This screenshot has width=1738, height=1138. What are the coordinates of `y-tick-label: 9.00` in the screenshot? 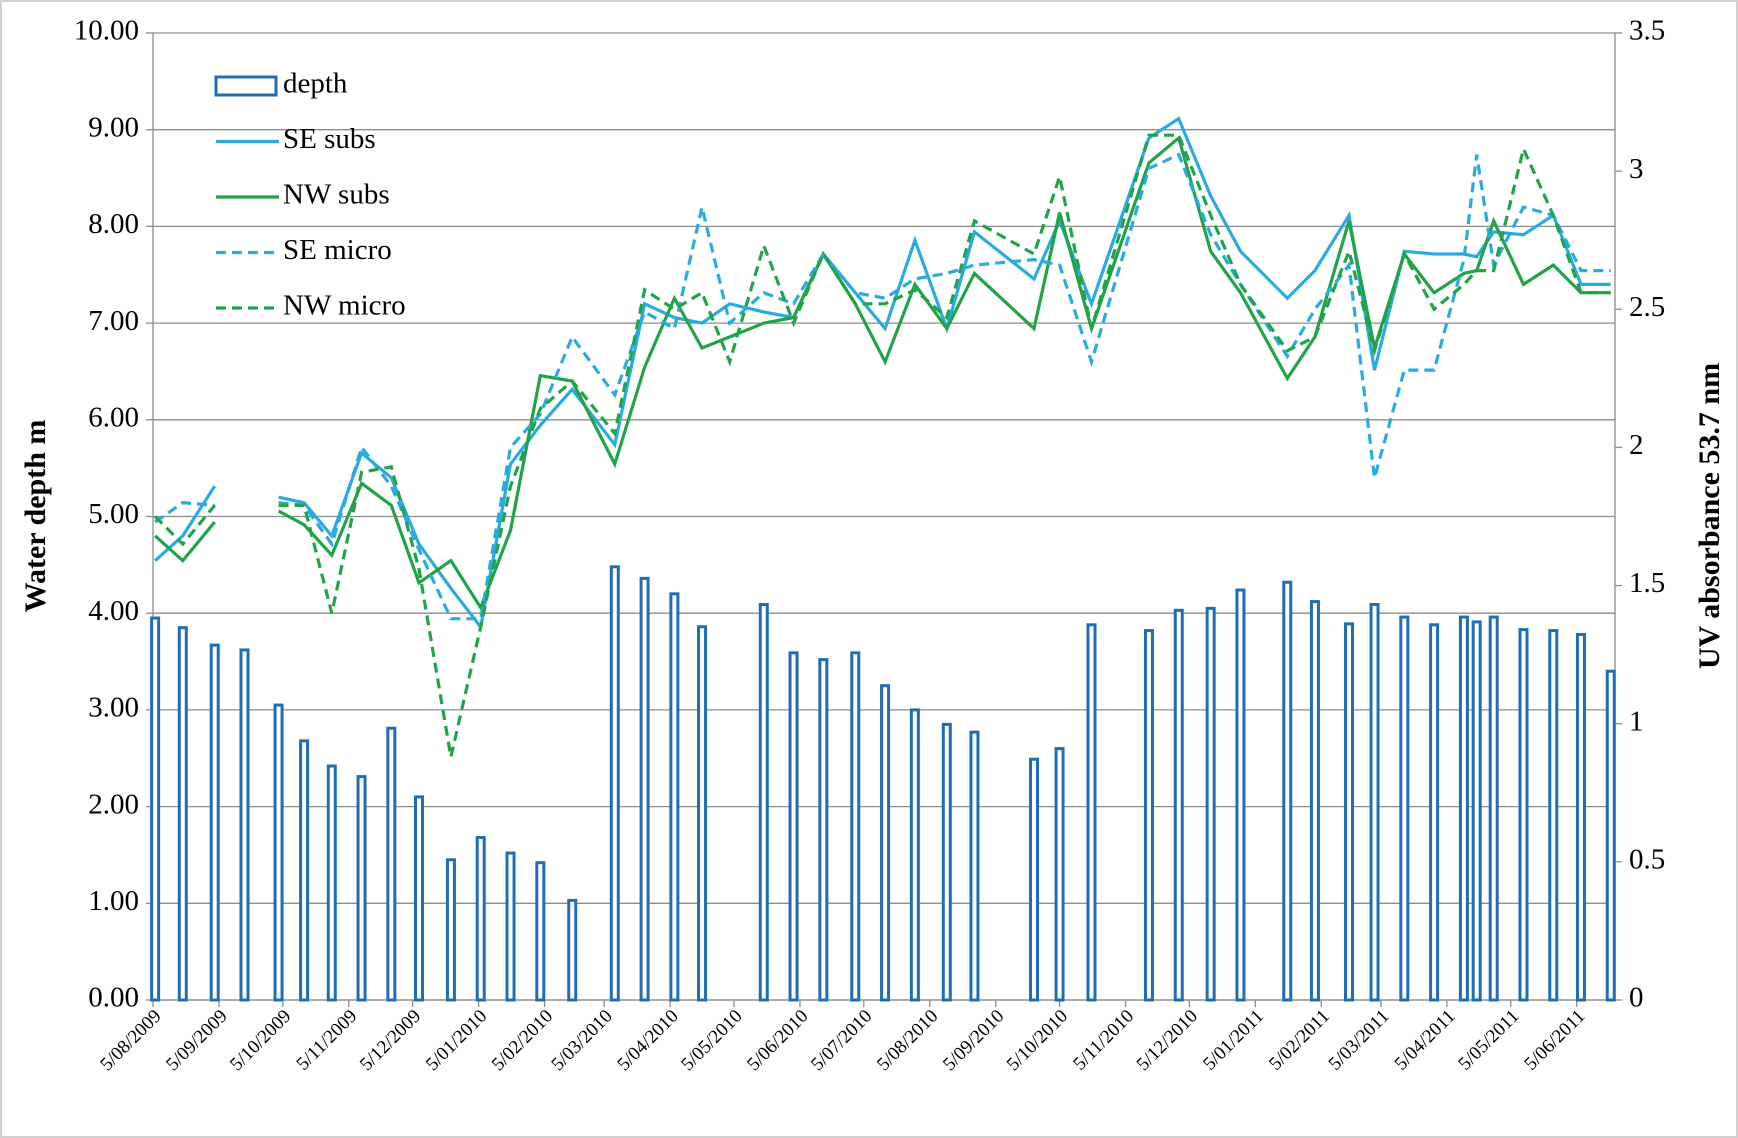 It's located at (113, 127).